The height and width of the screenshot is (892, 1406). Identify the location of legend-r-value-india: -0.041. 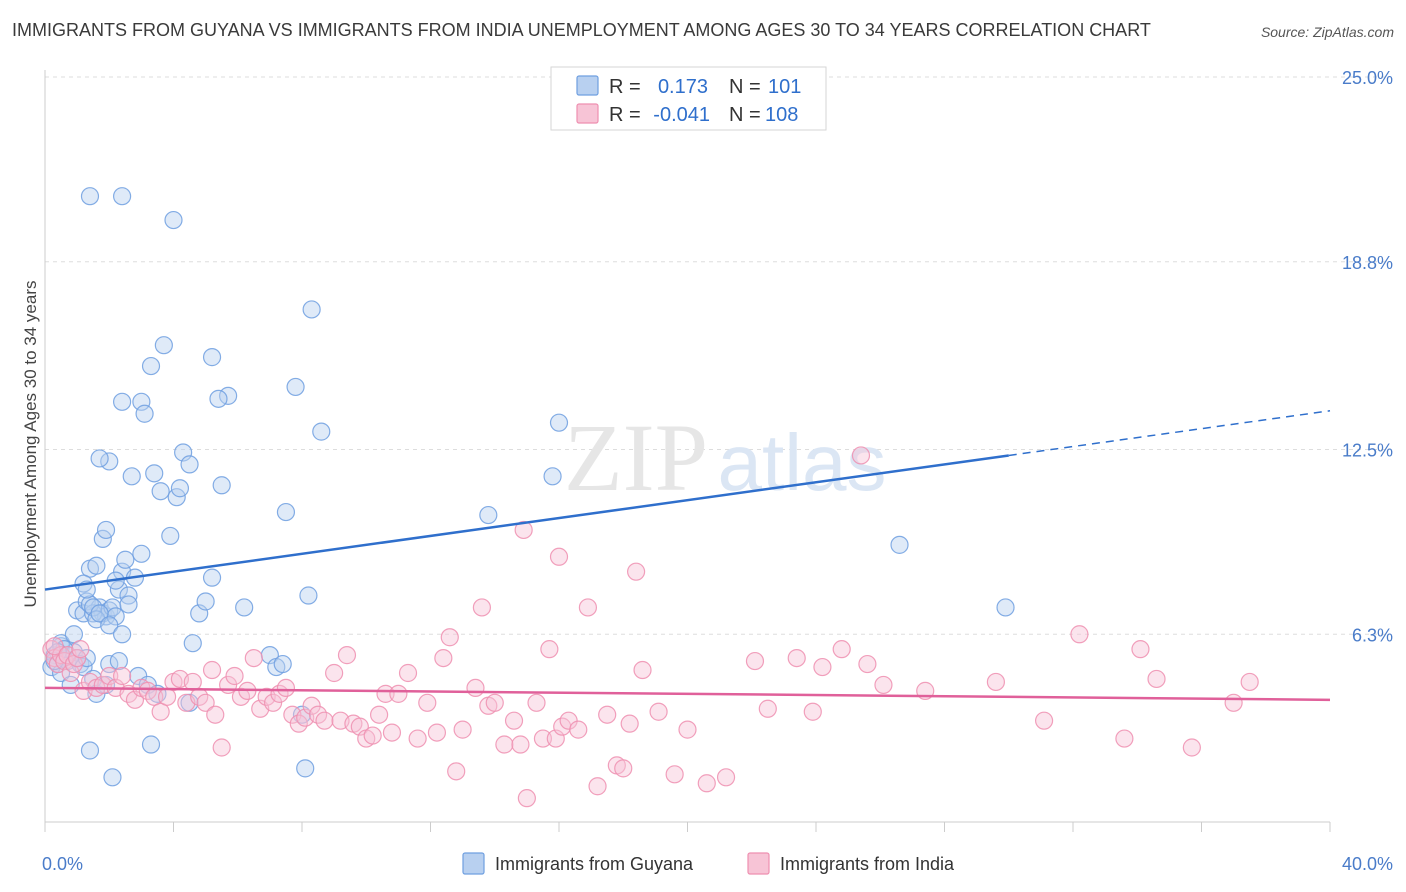
(681, 115).